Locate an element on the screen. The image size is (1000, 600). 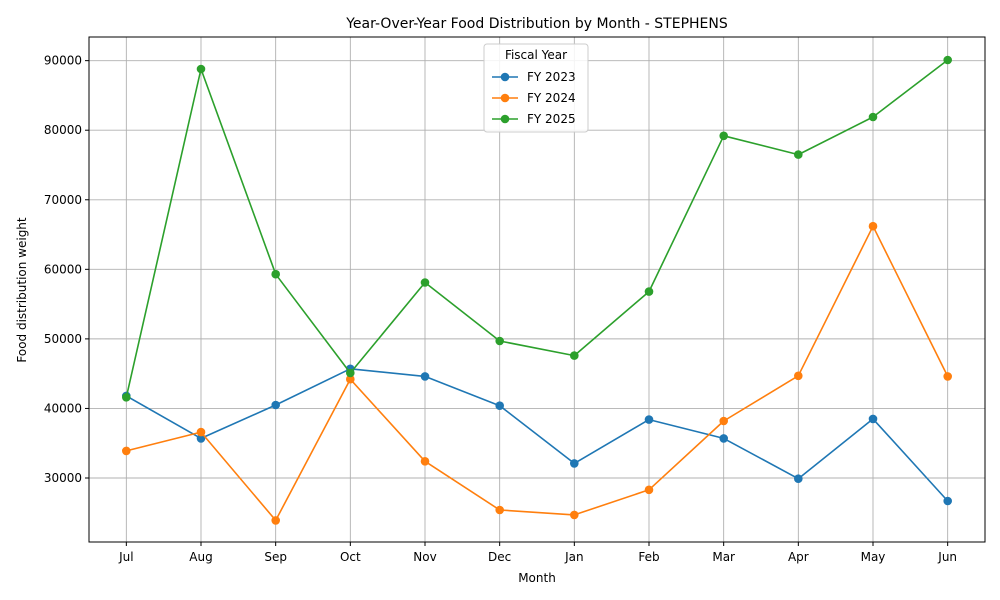
x-tick-label: Mar is located at coordinates (723, 557).